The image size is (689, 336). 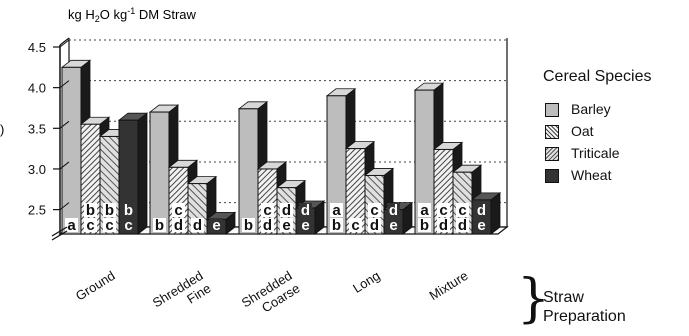 I want to click on legend-title: Cereal Species, so click(x=597, y=76).